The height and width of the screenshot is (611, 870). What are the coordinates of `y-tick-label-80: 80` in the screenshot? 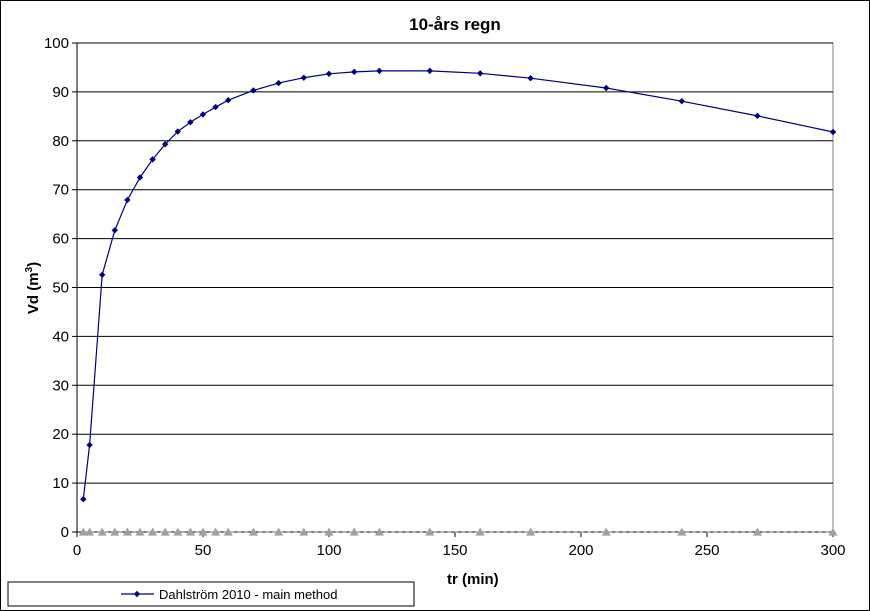 It's located at (60, 141).